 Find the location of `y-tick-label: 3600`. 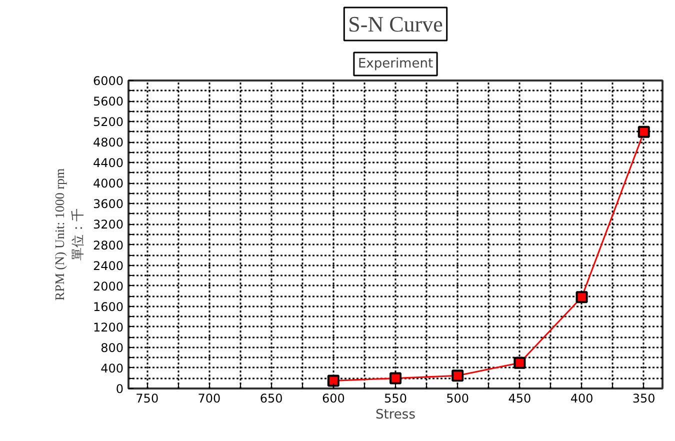

y-tick-label: 3600 is located at coordinates (108, 204).